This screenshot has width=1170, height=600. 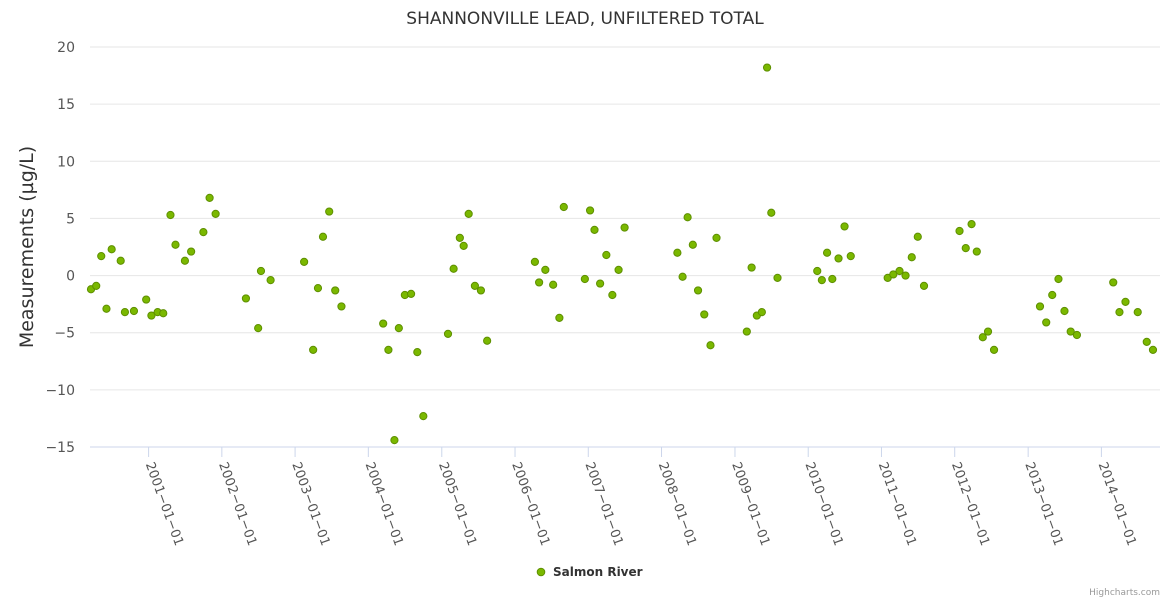 What do you see at coordinates (1124, 593) in the screenshot?
I see `credits-link: Highcharts.com` at bounding box center [1124, 593].